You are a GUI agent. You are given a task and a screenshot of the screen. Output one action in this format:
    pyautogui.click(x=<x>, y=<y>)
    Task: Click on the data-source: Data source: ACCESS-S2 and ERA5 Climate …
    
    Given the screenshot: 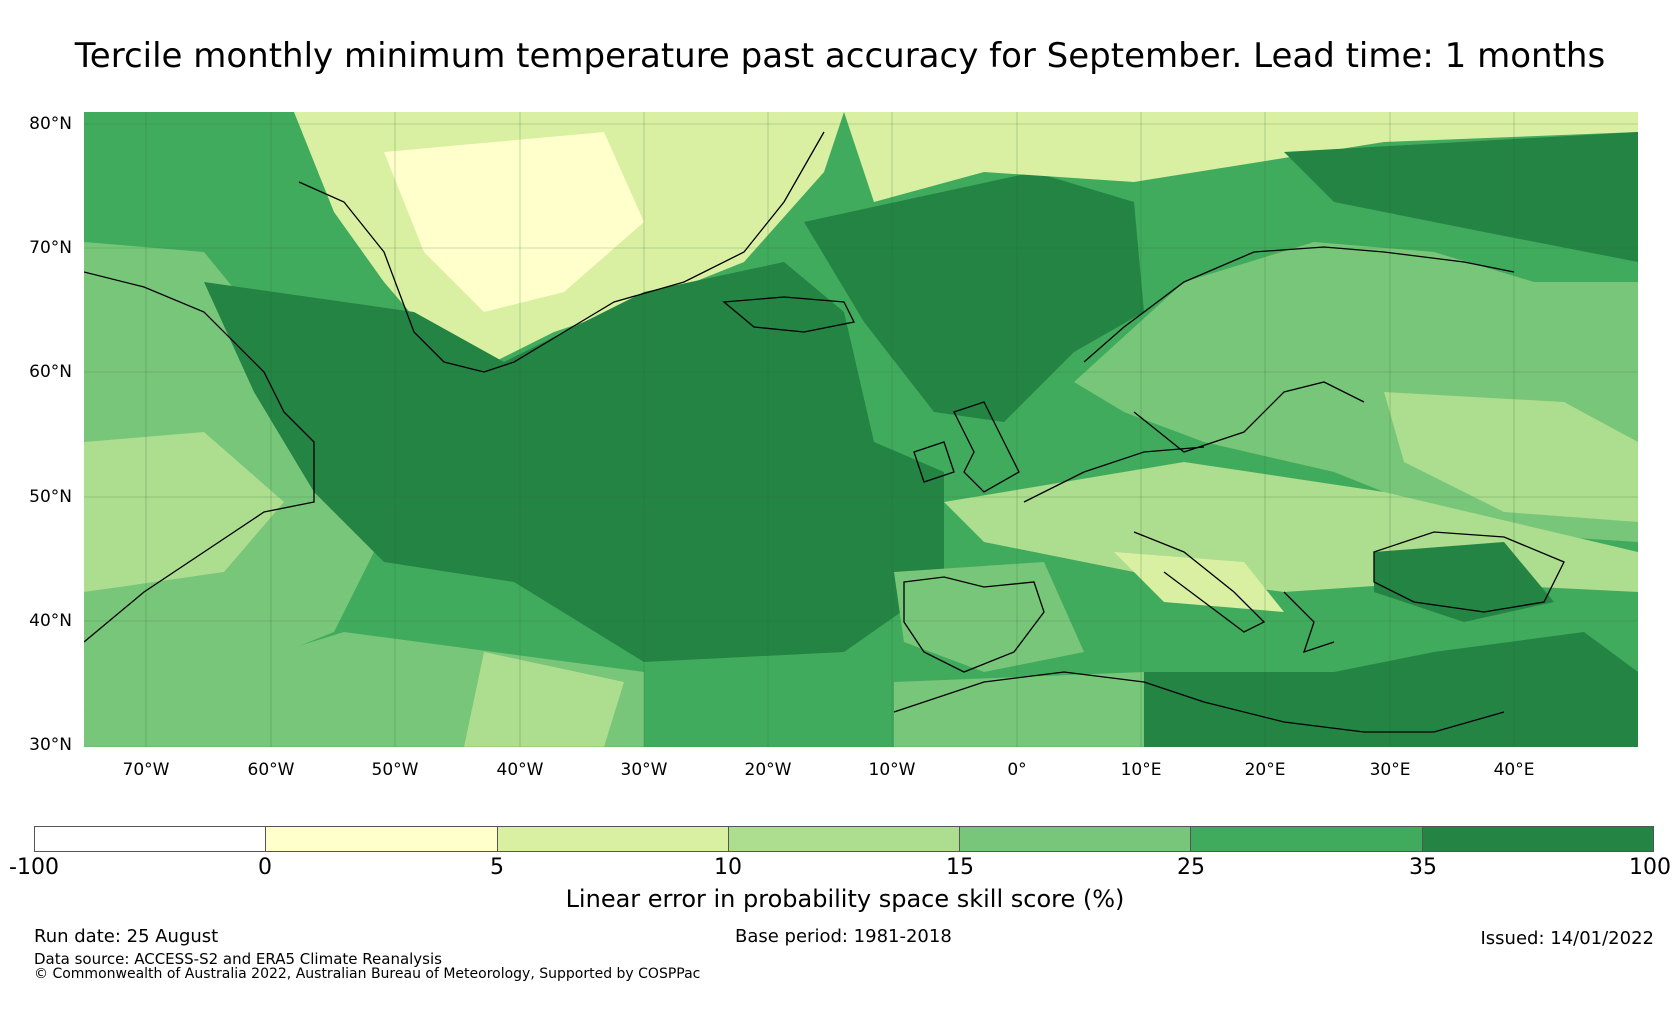 What is the action you would take?
    pyautogui.click(x=238, y=959)
    